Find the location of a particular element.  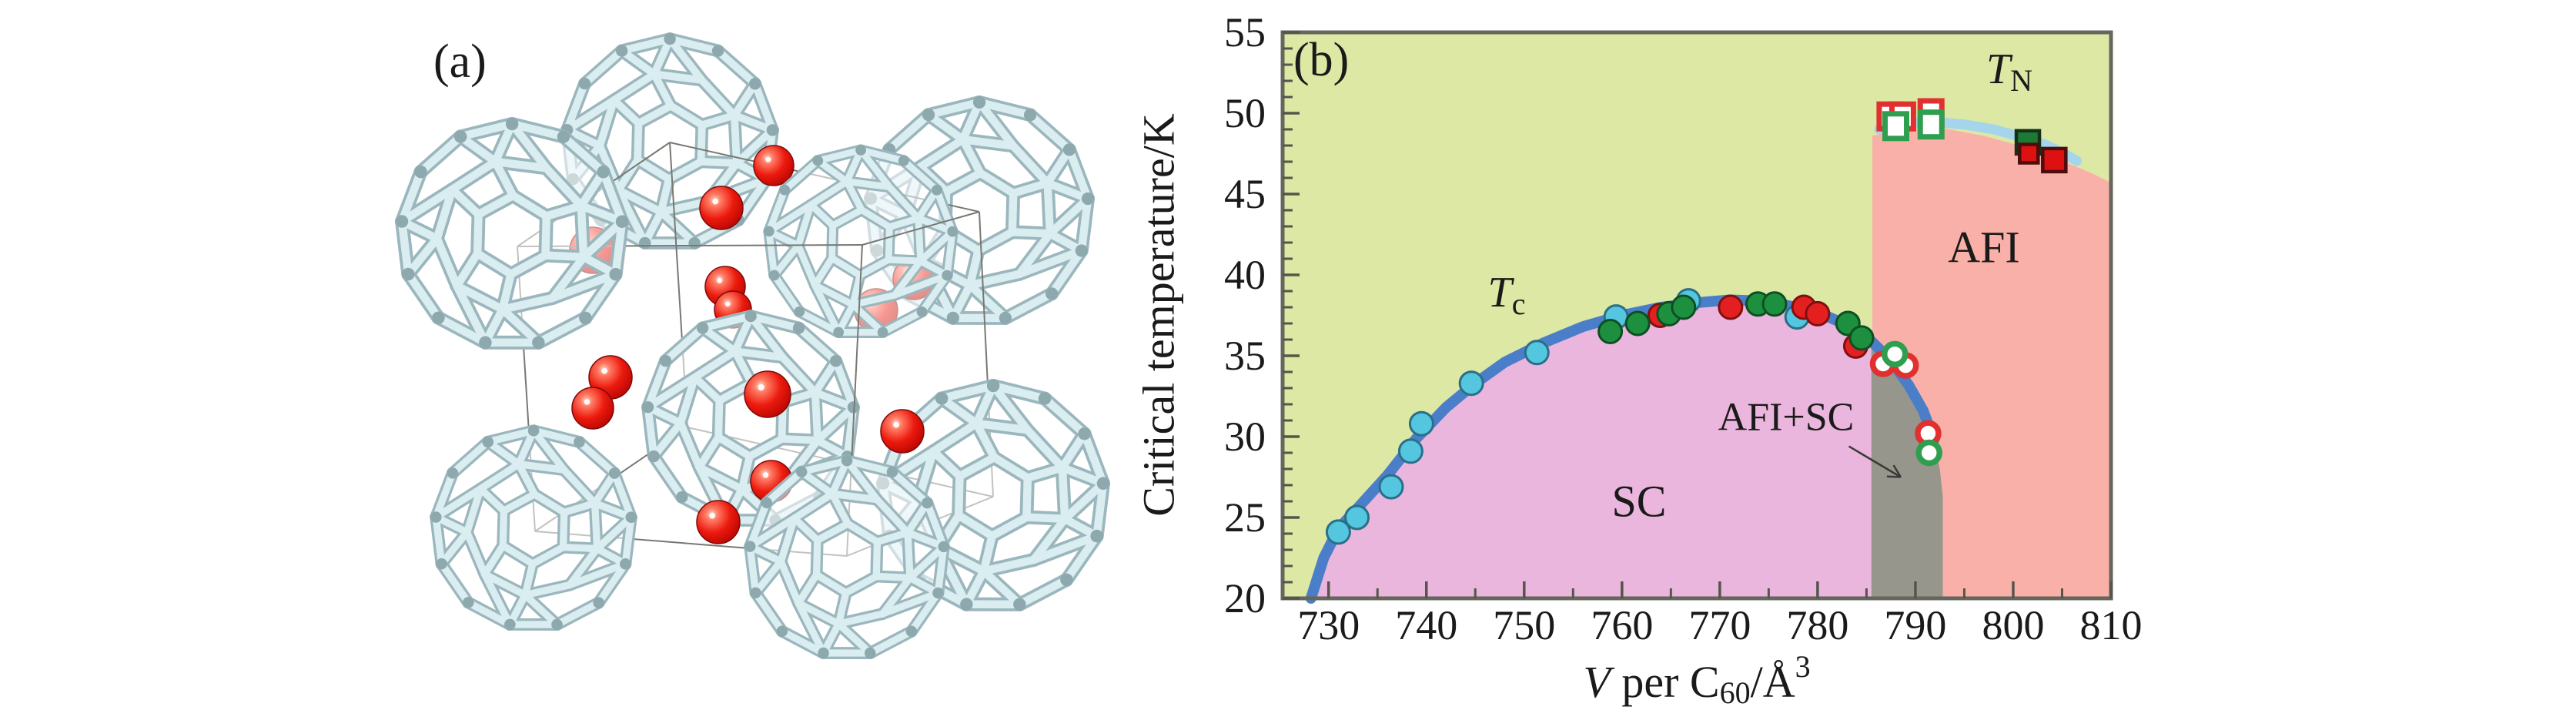

marker-green-open-square is located at coordinates (1896, 126).